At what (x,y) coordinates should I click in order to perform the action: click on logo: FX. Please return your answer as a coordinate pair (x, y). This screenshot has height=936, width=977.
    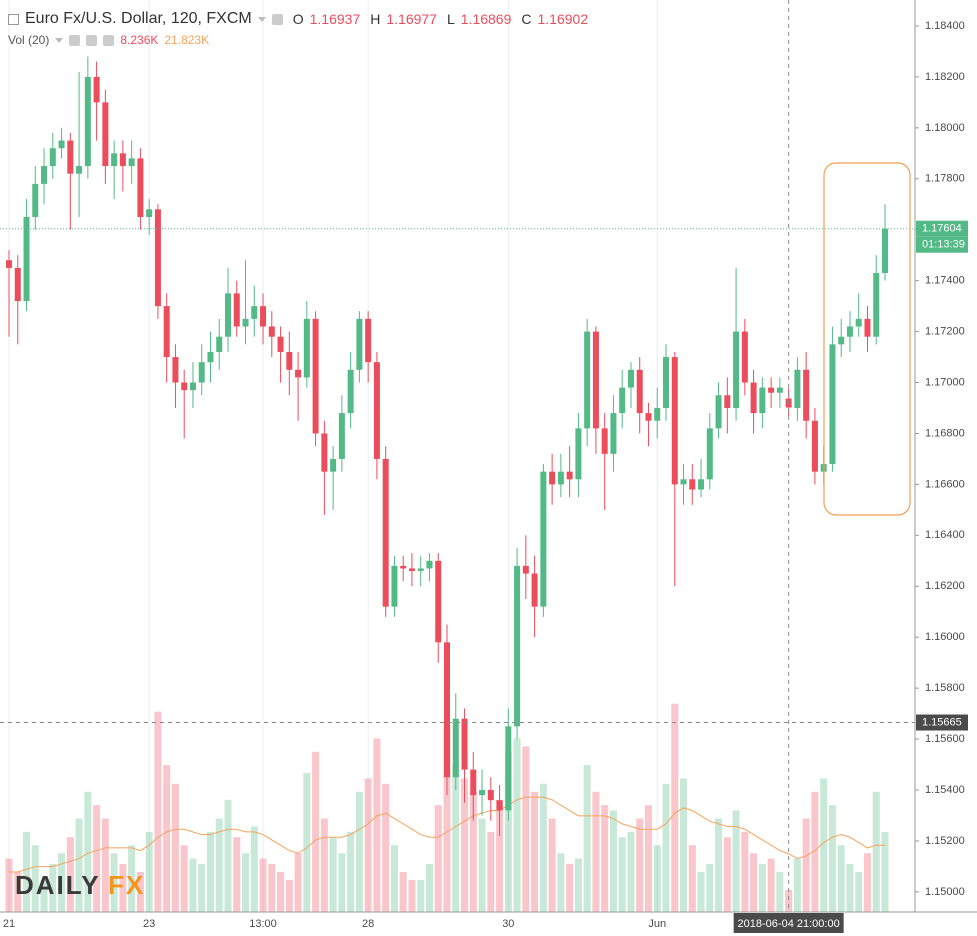
    Looking at the image, I should click on (126, 885).